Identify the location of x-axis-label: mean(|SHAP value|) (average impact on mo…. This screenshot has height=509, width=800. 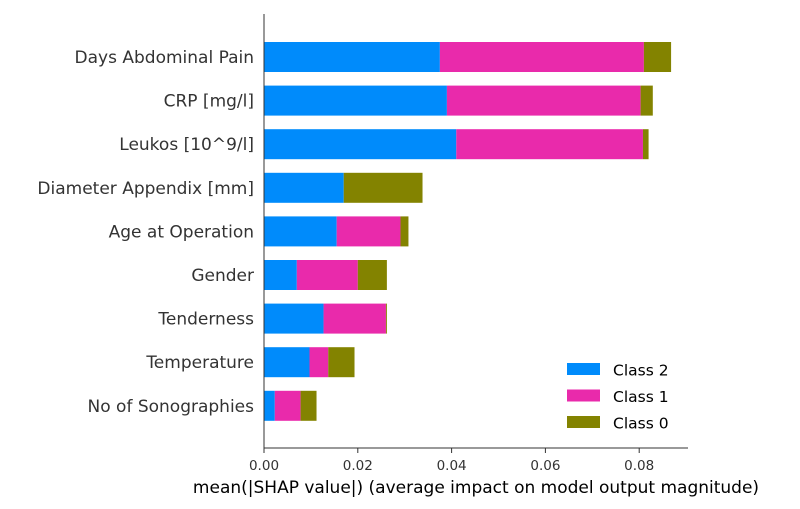
(476, 488).